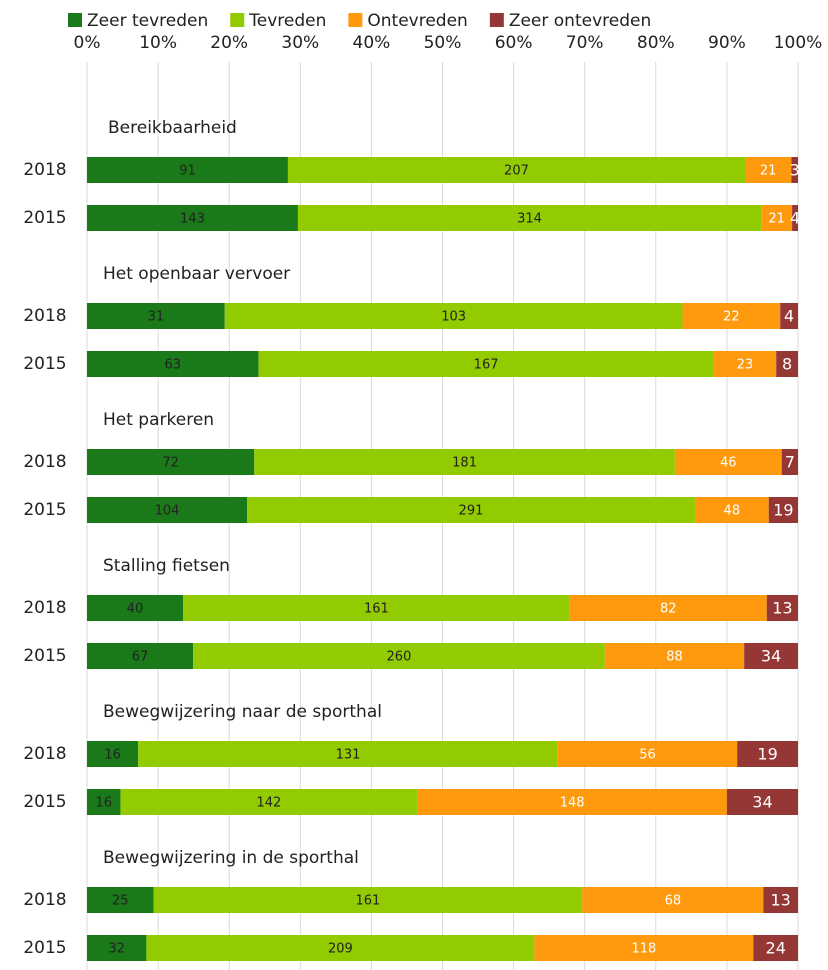 The image size is (828, 970). Describe the element at coordinates (580, 21) in the screenshot. I see `legend-label: Zeer ontevreden` at that location.